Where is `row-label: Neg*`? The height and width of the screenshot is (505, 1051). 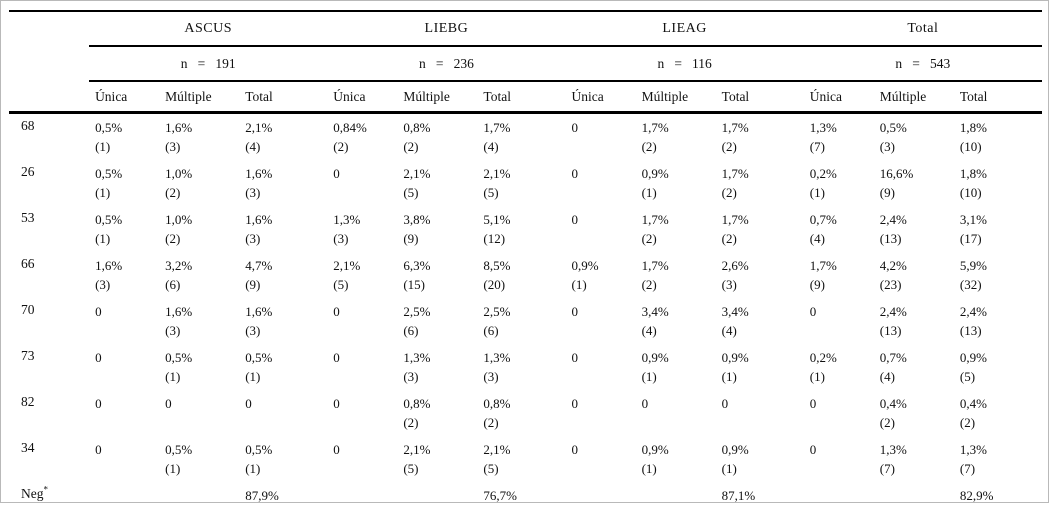
row-label: Neg* is located at coordinates (34, 492).